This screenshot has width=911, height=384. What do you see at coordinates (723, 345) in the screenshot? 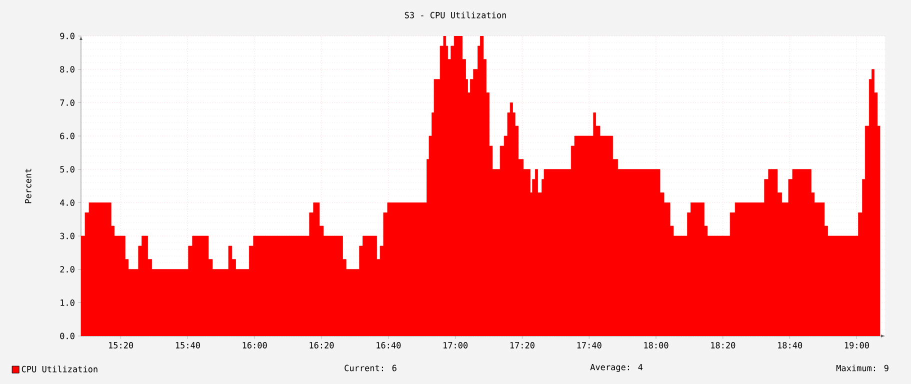
I see `x-tick-label: 18:20` at bounding box center [723, 345].